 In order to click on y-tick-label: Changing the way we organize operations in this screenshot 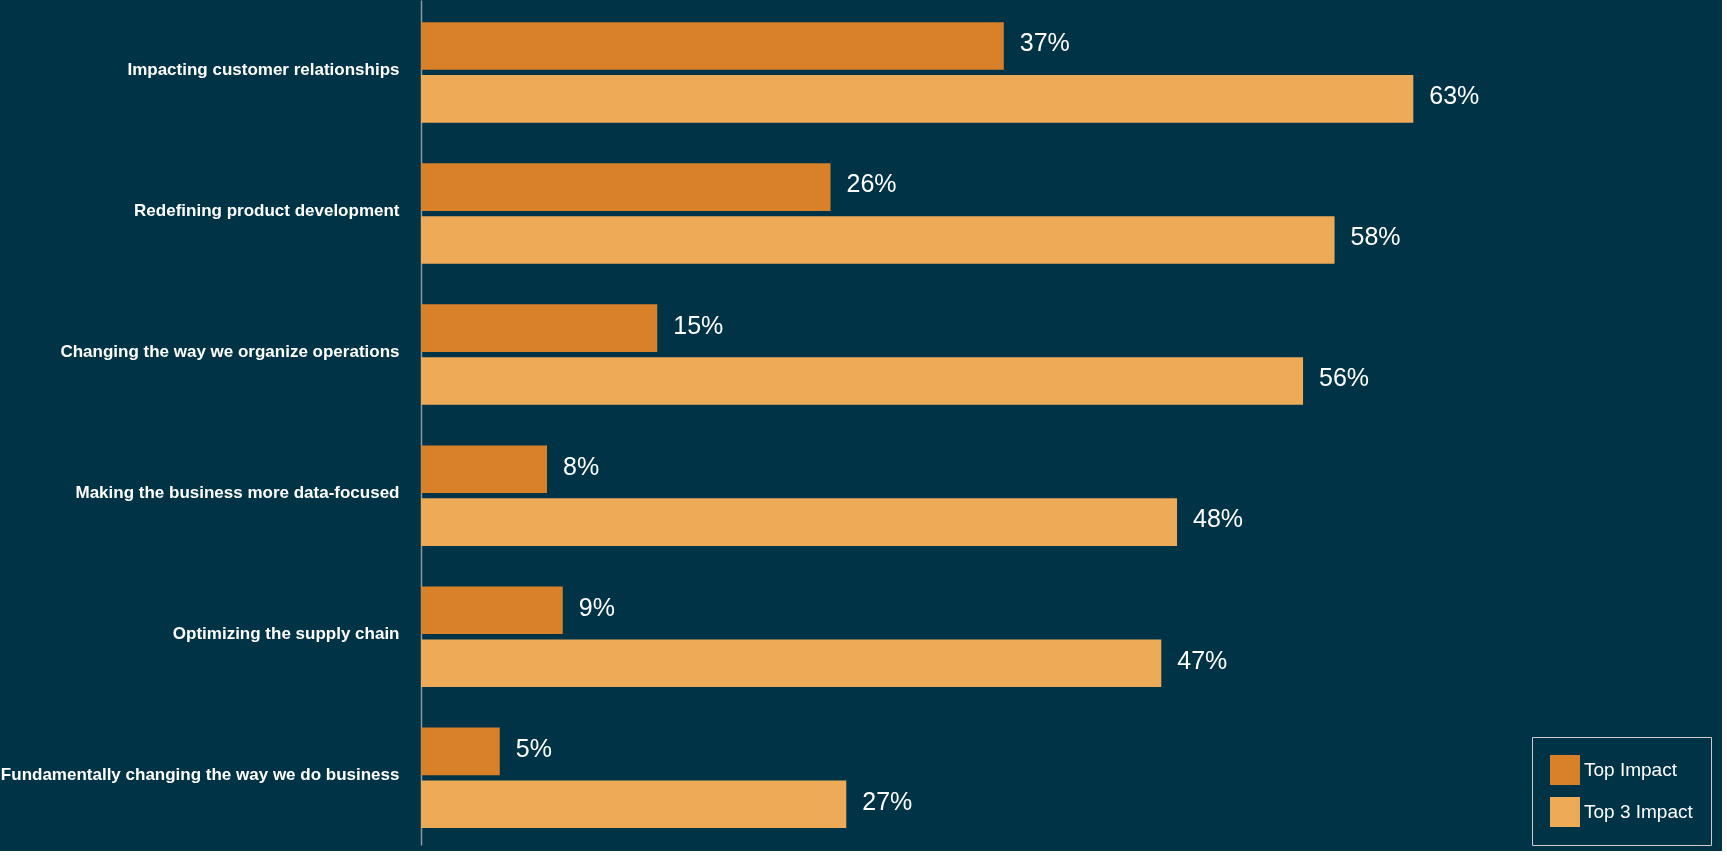, I will do `click(230, 351)`.